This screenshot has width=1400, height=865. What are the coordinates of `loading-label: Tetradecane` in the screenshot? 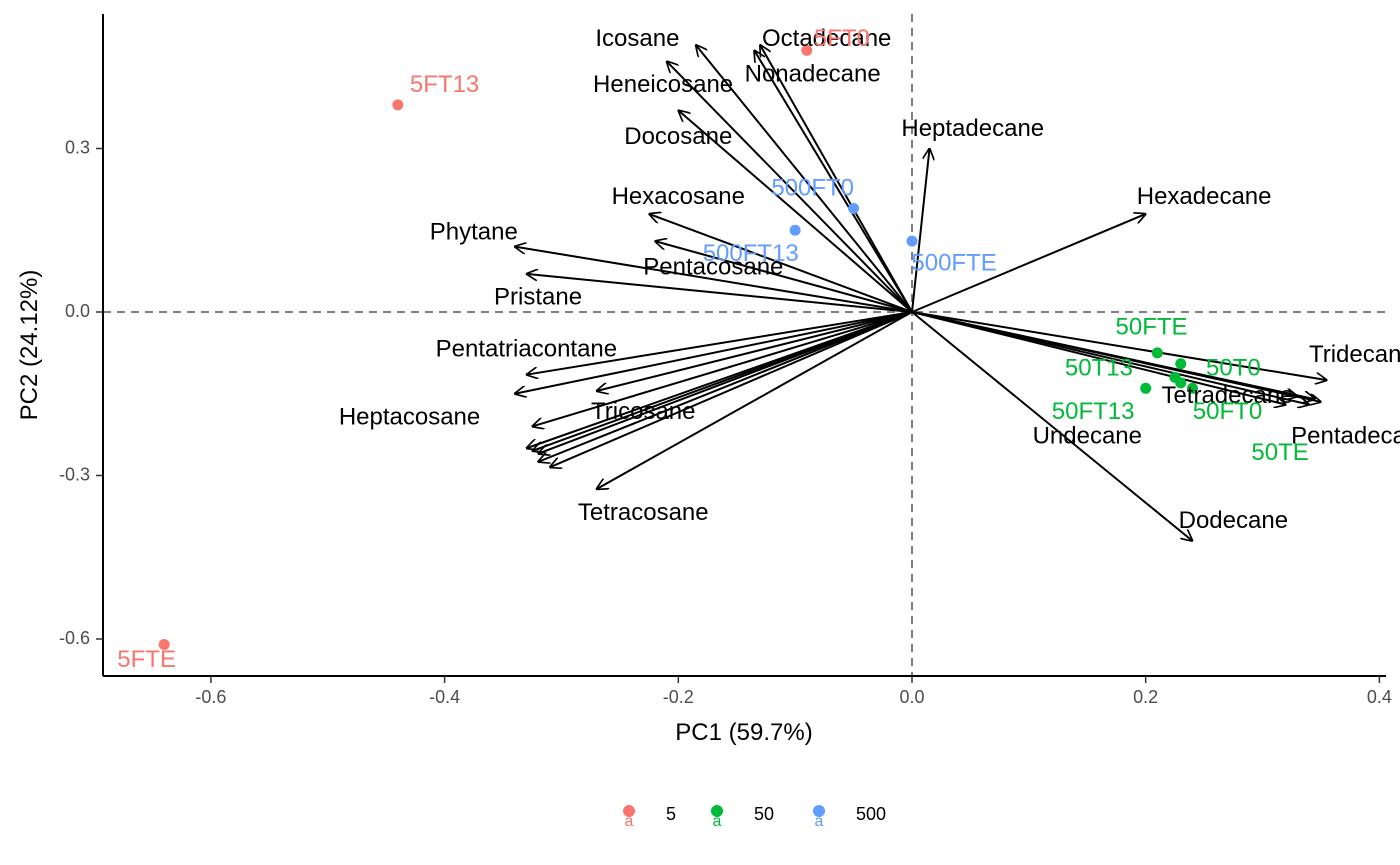 It's located at (1227, 395).